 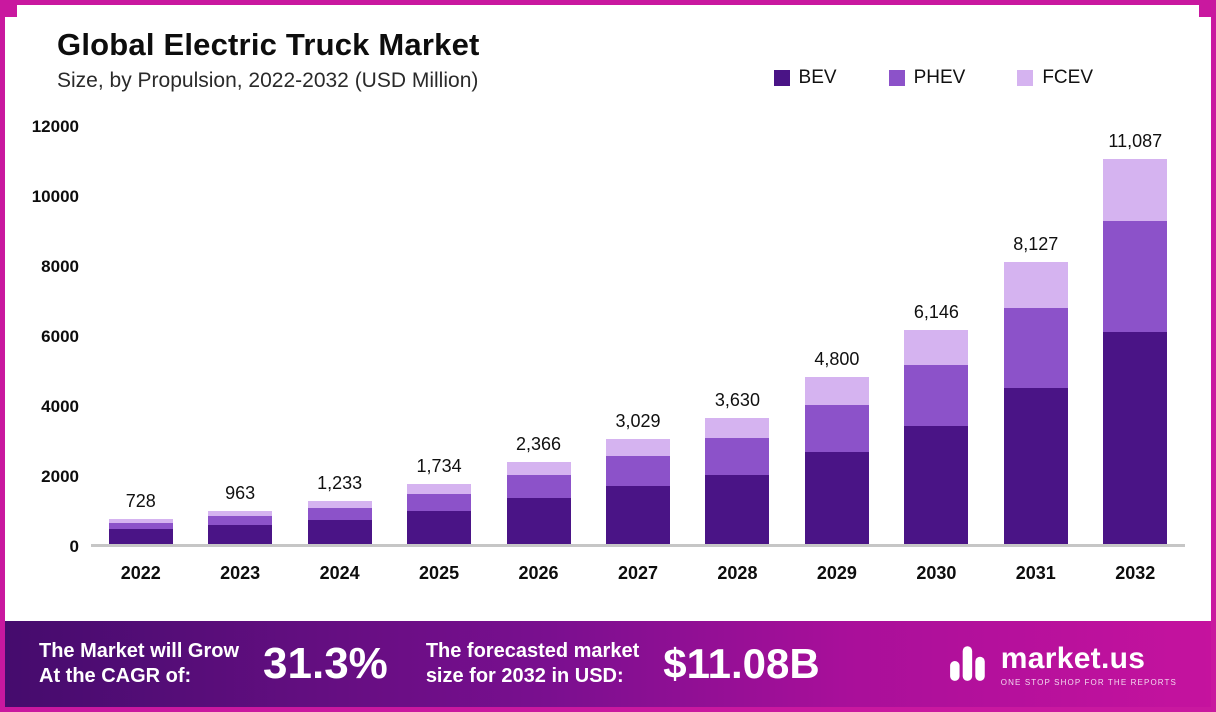 I want to click on x-axis-label: 2030, so click(x=936, y=573).